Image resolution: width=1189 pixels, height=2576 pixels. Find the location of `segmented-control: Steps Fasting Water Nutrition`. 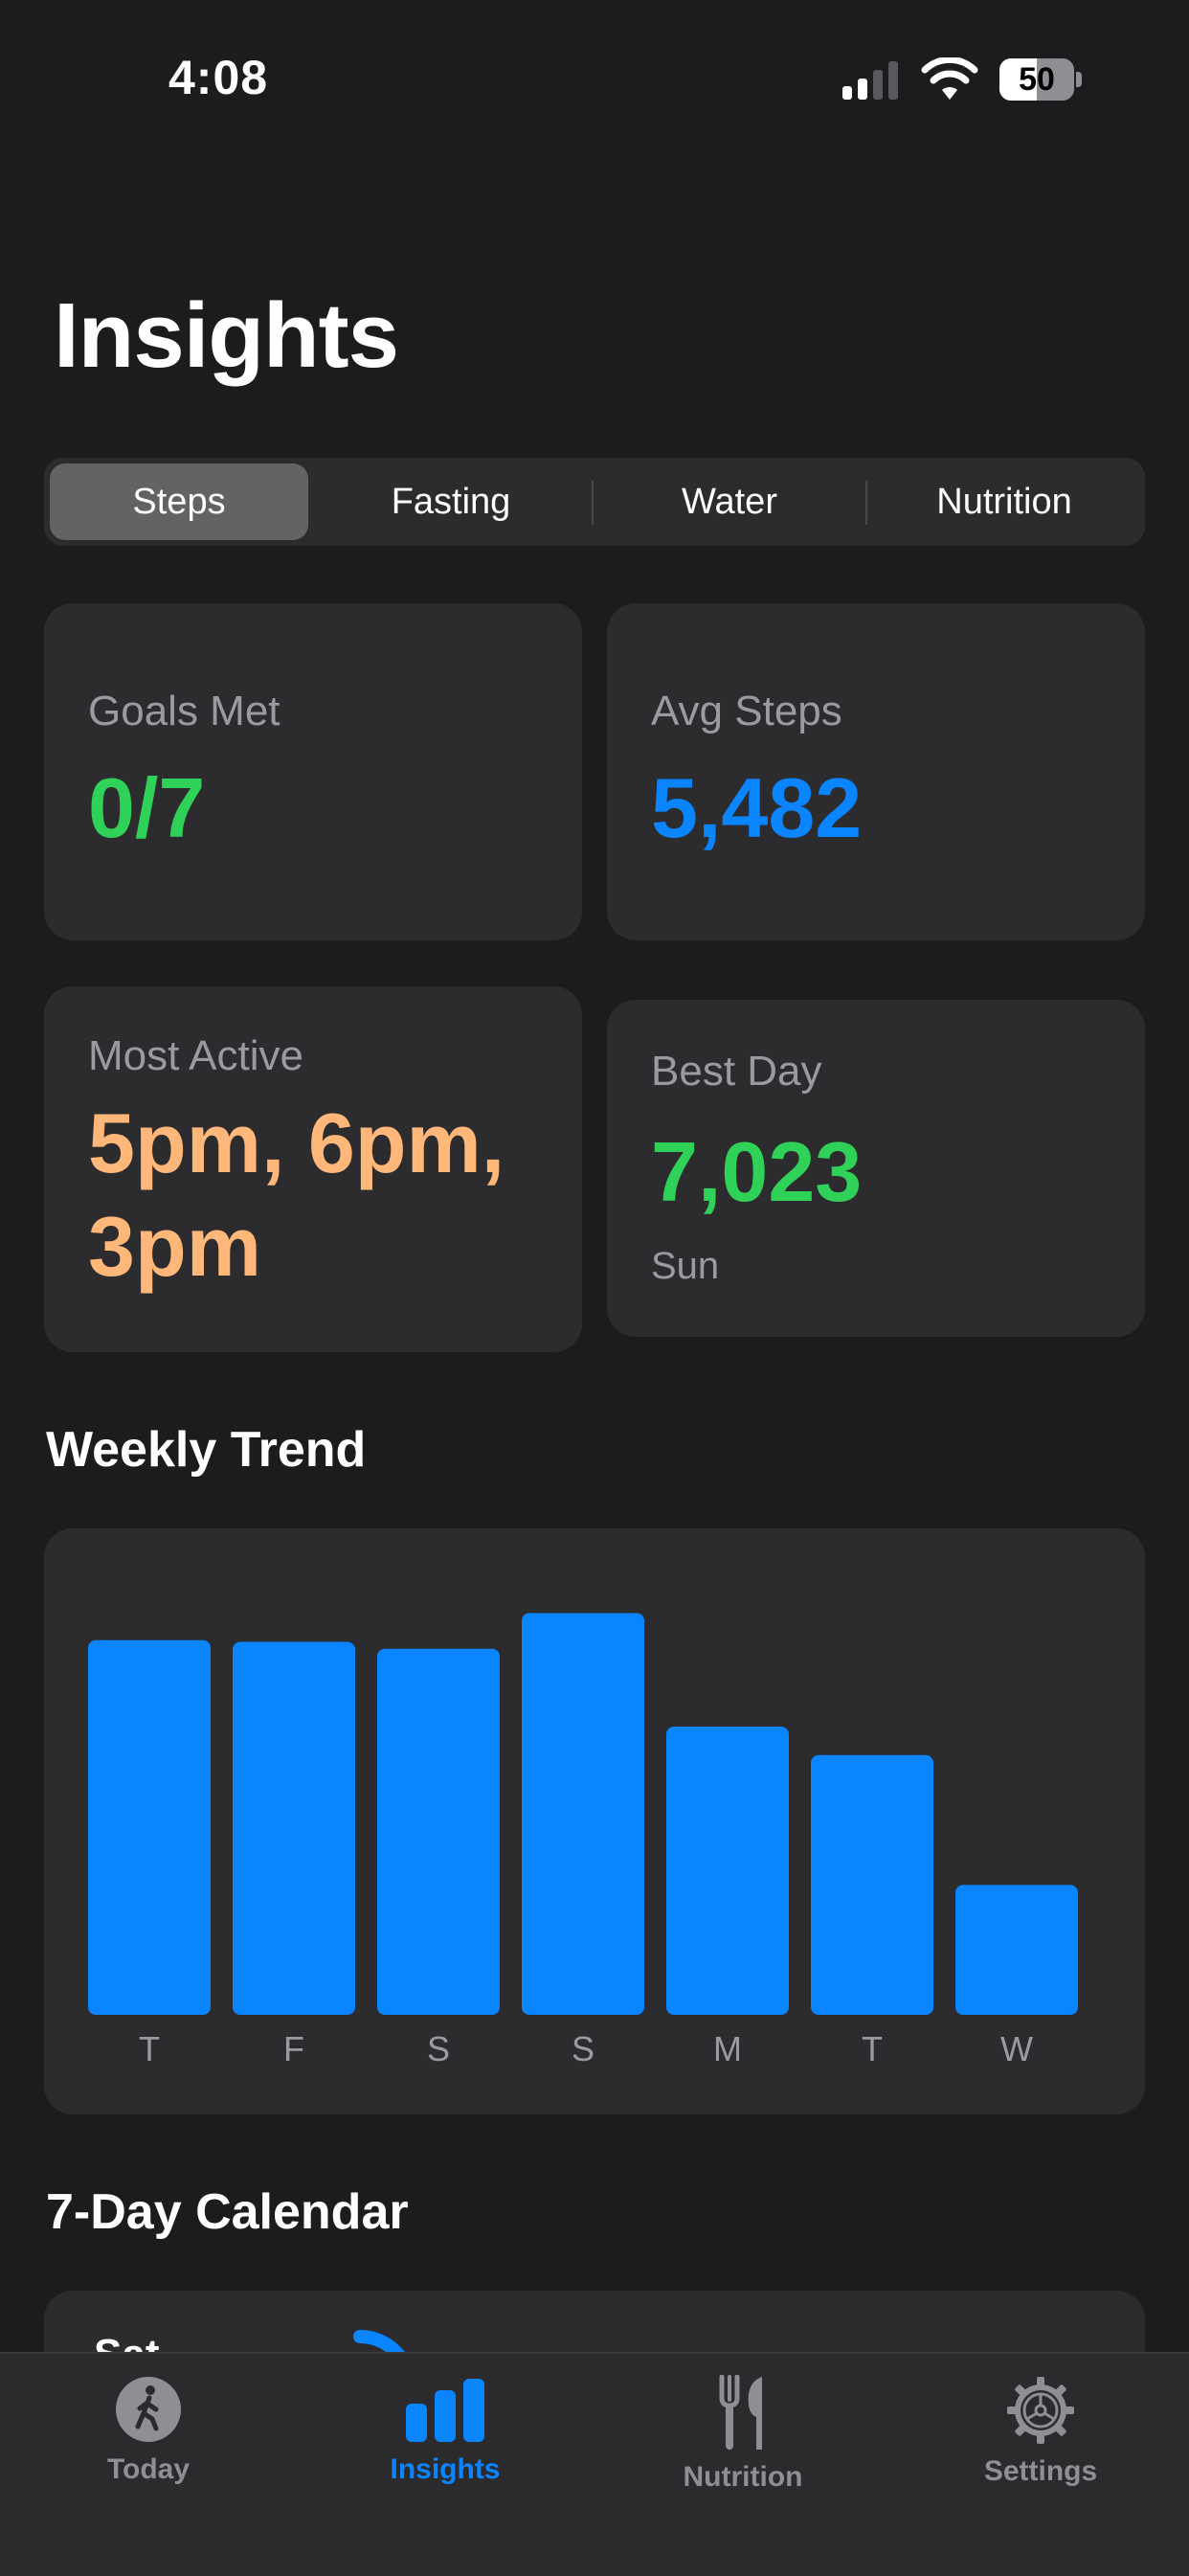

segmented-control: Steps Fasting Water Nutrition is located at coordinates (594, 502).